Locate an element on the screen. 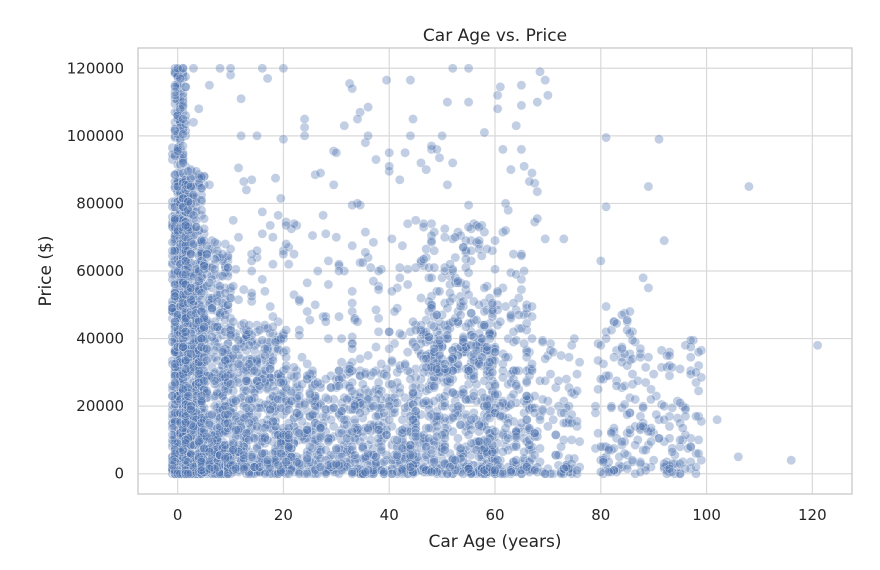 The width and height of the screenshot is (880, 570). x-tick-label: 40 is located at coordinates (389, 515).